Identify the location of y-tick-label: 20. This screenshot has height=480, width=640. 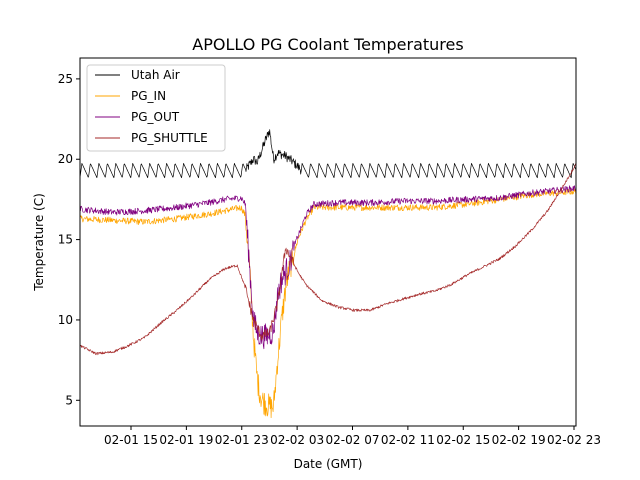
(65, 159).